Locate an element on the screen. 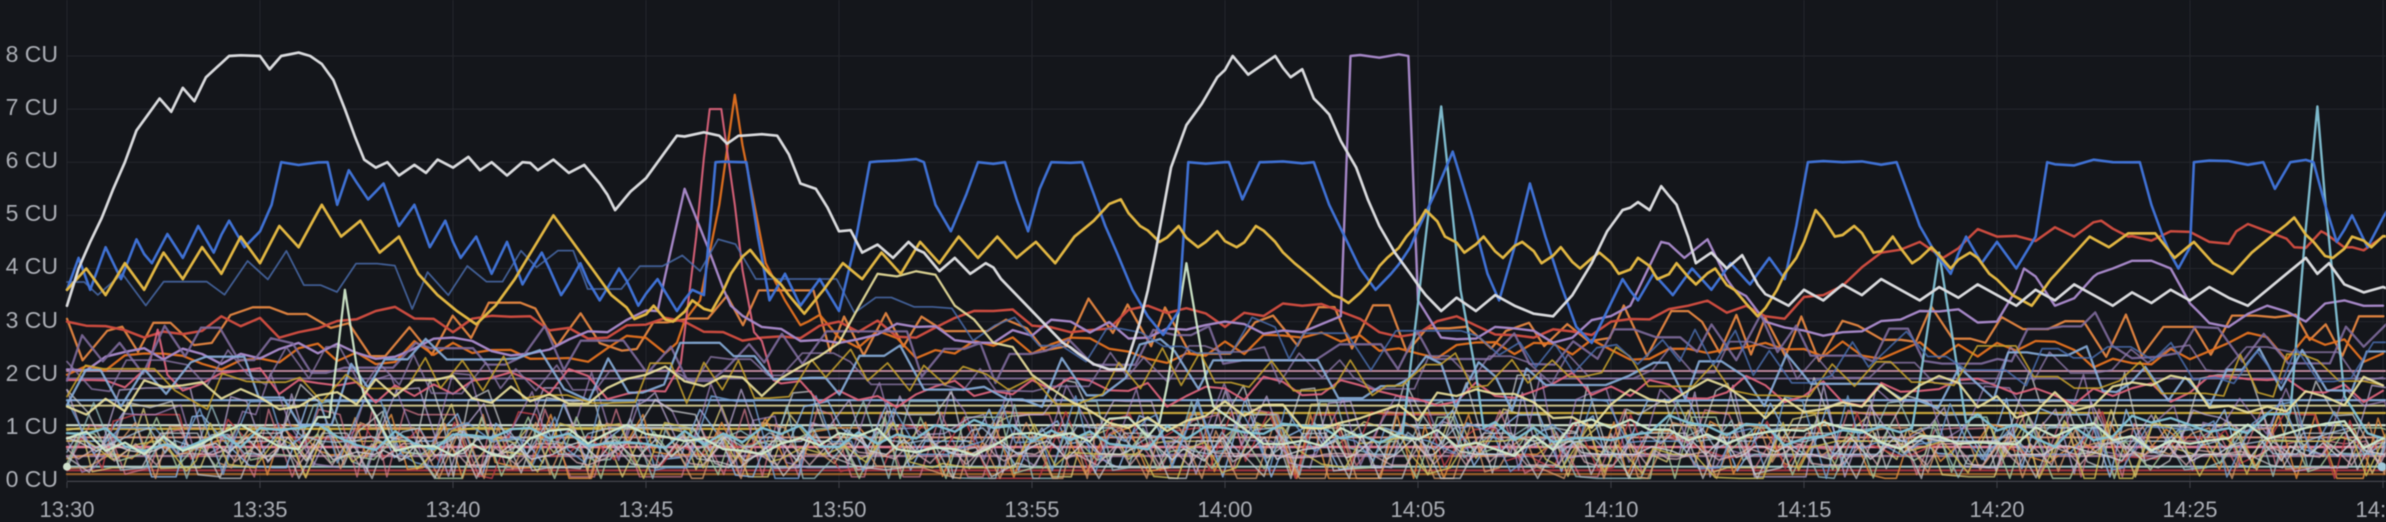  svg-text: 3 CU is located at coordinates (32, 320).